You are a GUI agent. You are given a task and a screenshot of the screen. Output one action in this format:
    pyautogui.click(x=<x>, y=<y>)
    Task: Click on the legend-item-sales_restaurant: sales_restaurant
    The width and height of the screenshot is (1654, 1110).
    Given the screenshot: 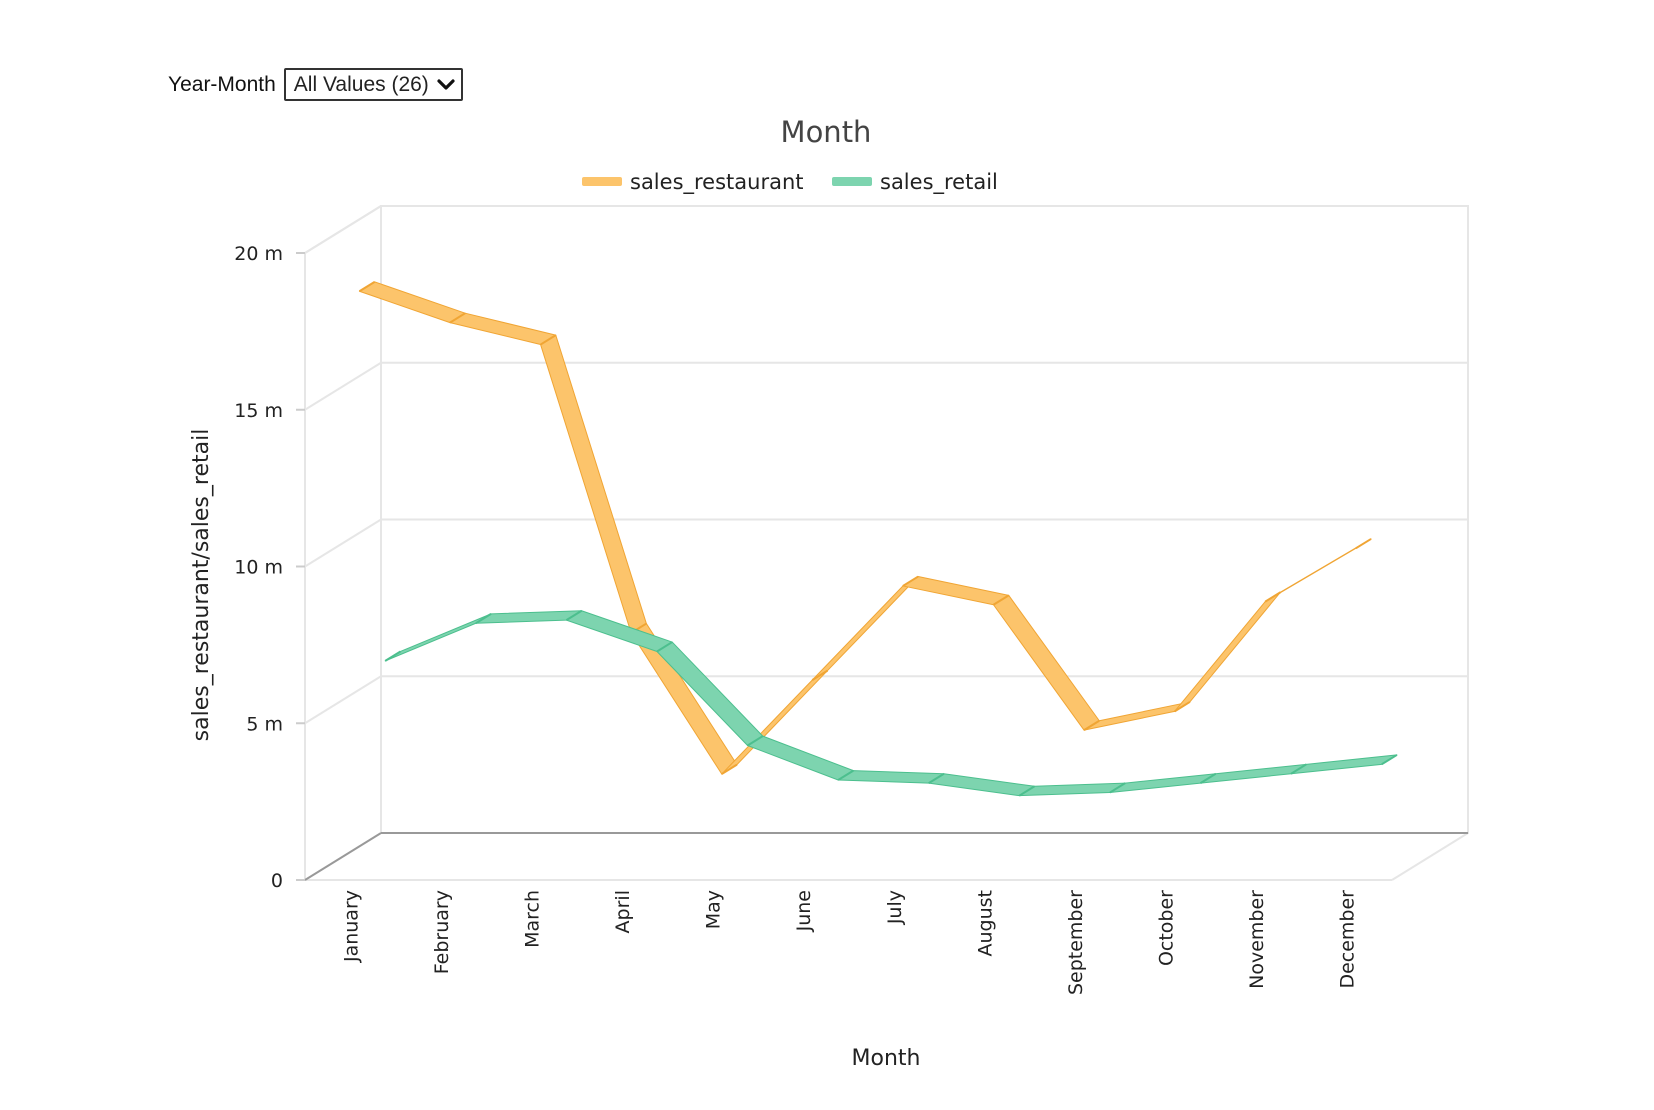 What is the action you would take?
    pyautogui.click(x=693, y=182)
    